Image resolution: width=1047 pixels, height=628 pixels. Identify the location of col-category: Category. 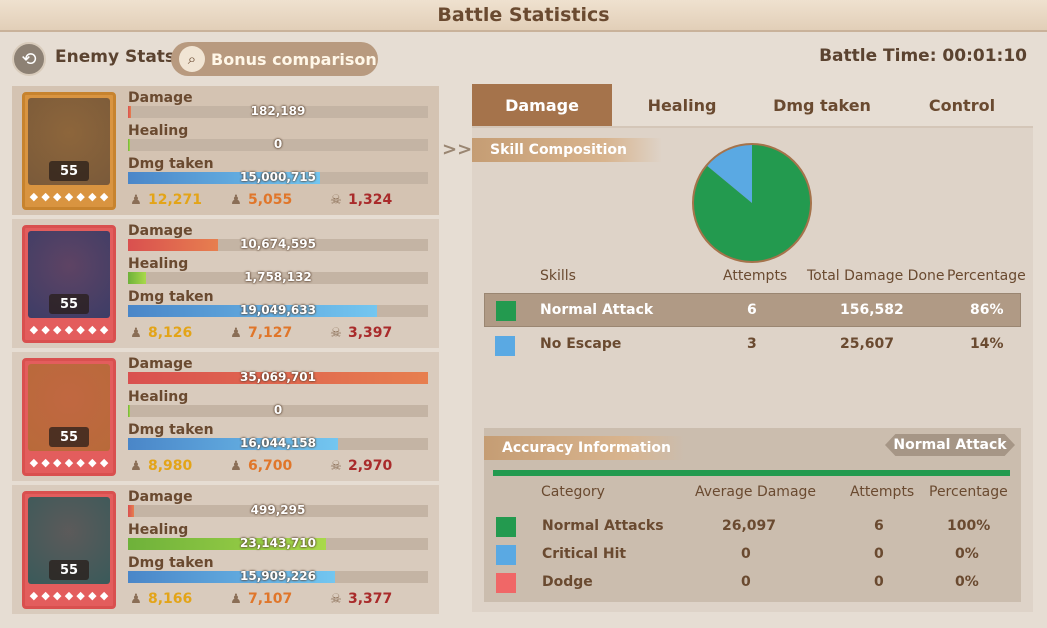
(573, 492).